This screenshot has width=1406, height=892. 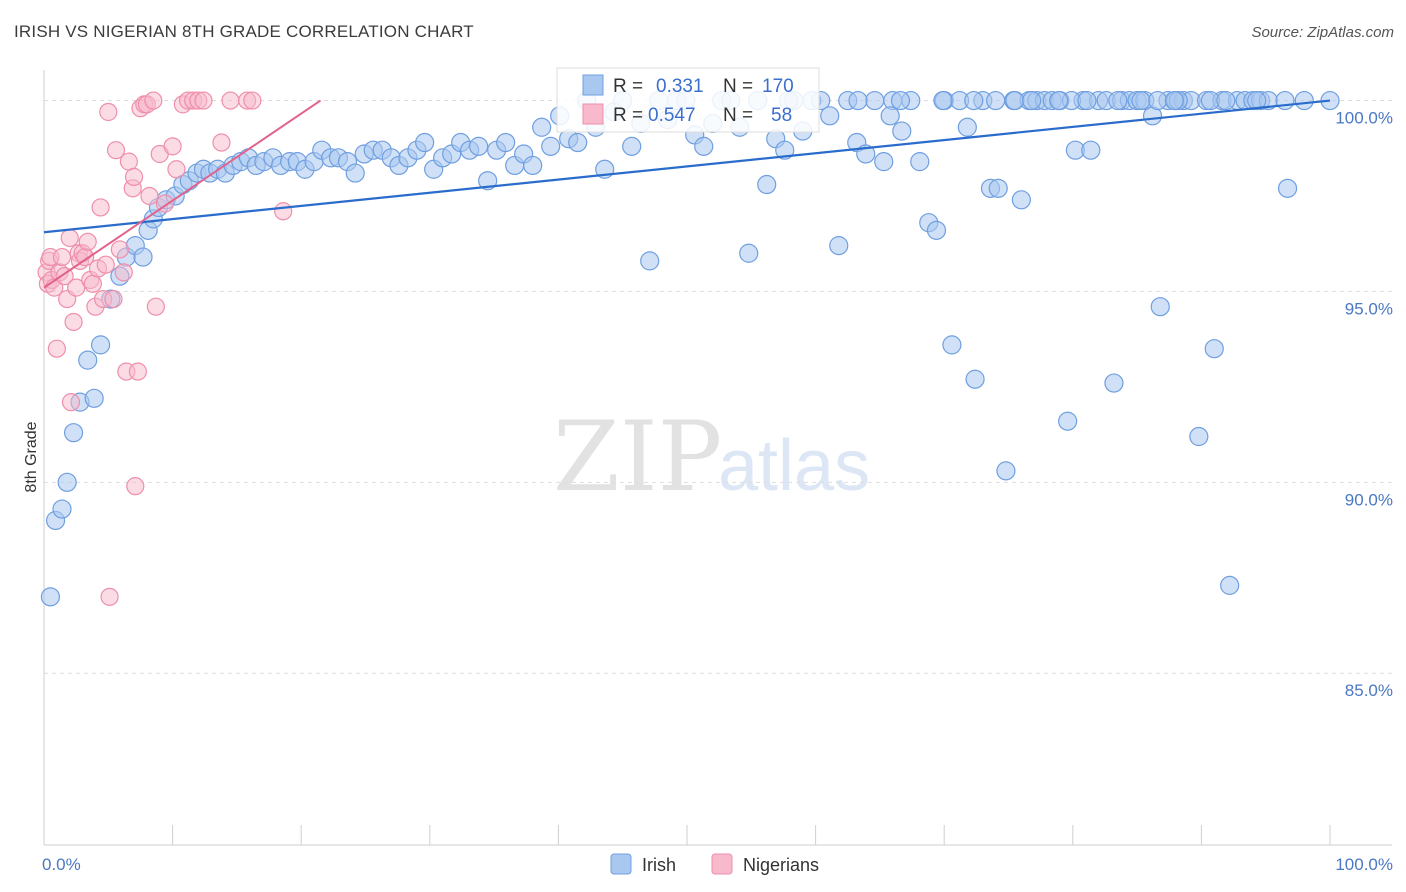 I want to click on watermark-atlas: atlas, so click(x=794, y=466).